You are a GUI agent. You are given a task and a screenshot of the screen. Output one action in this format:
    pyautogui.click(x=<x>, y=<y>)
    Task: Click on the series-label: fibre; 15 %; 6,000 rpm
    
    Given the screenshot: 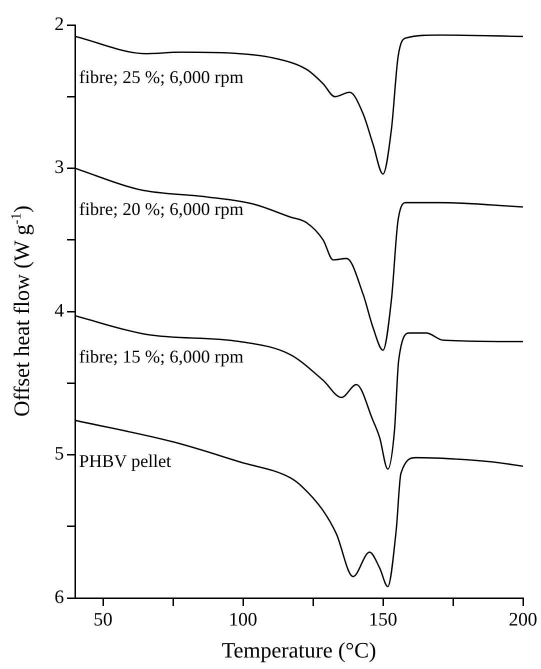 What is the action you would take?
    pyautogui.click(x=161, y=356)
    